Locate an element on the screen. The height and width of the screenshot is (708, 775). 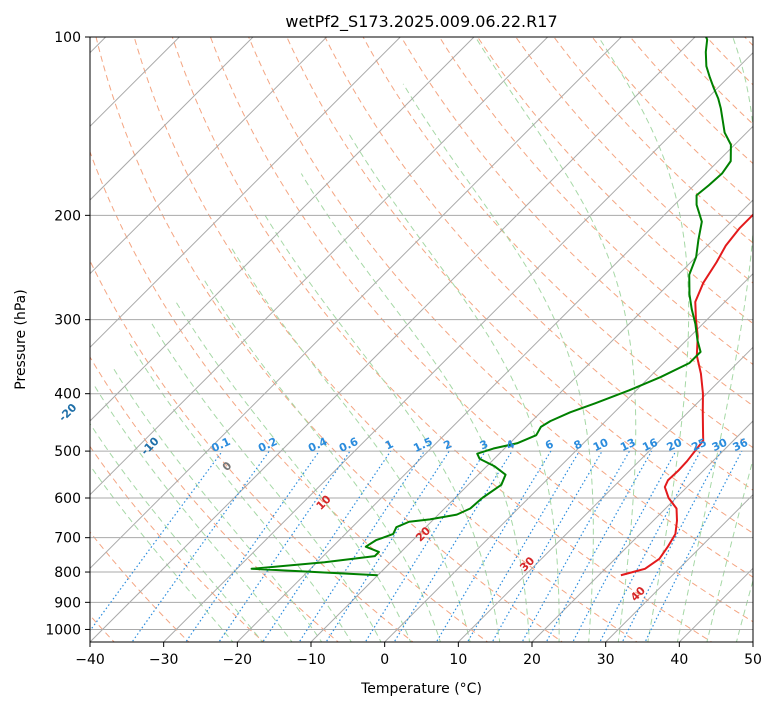
chart-title: wetPf2_S173.2025.009.06.22.R17 is located at coordinates (421, 22).